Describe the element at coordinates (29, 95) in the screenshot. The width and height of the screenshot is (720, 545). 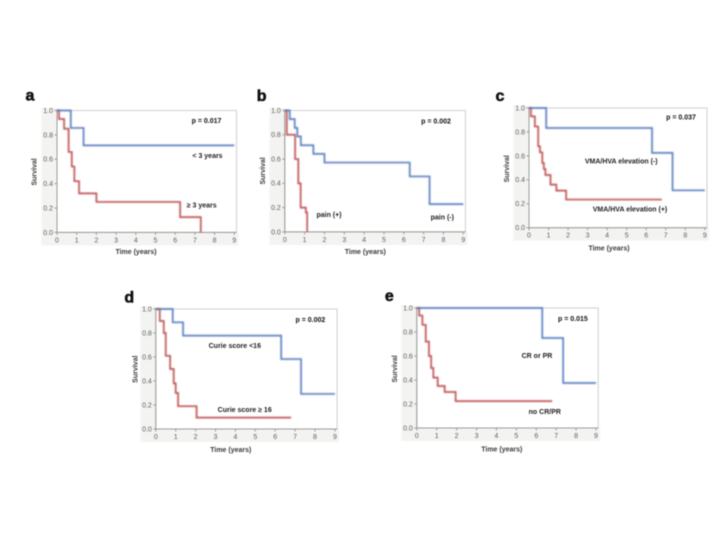
I see `svg-text: a` at that location.